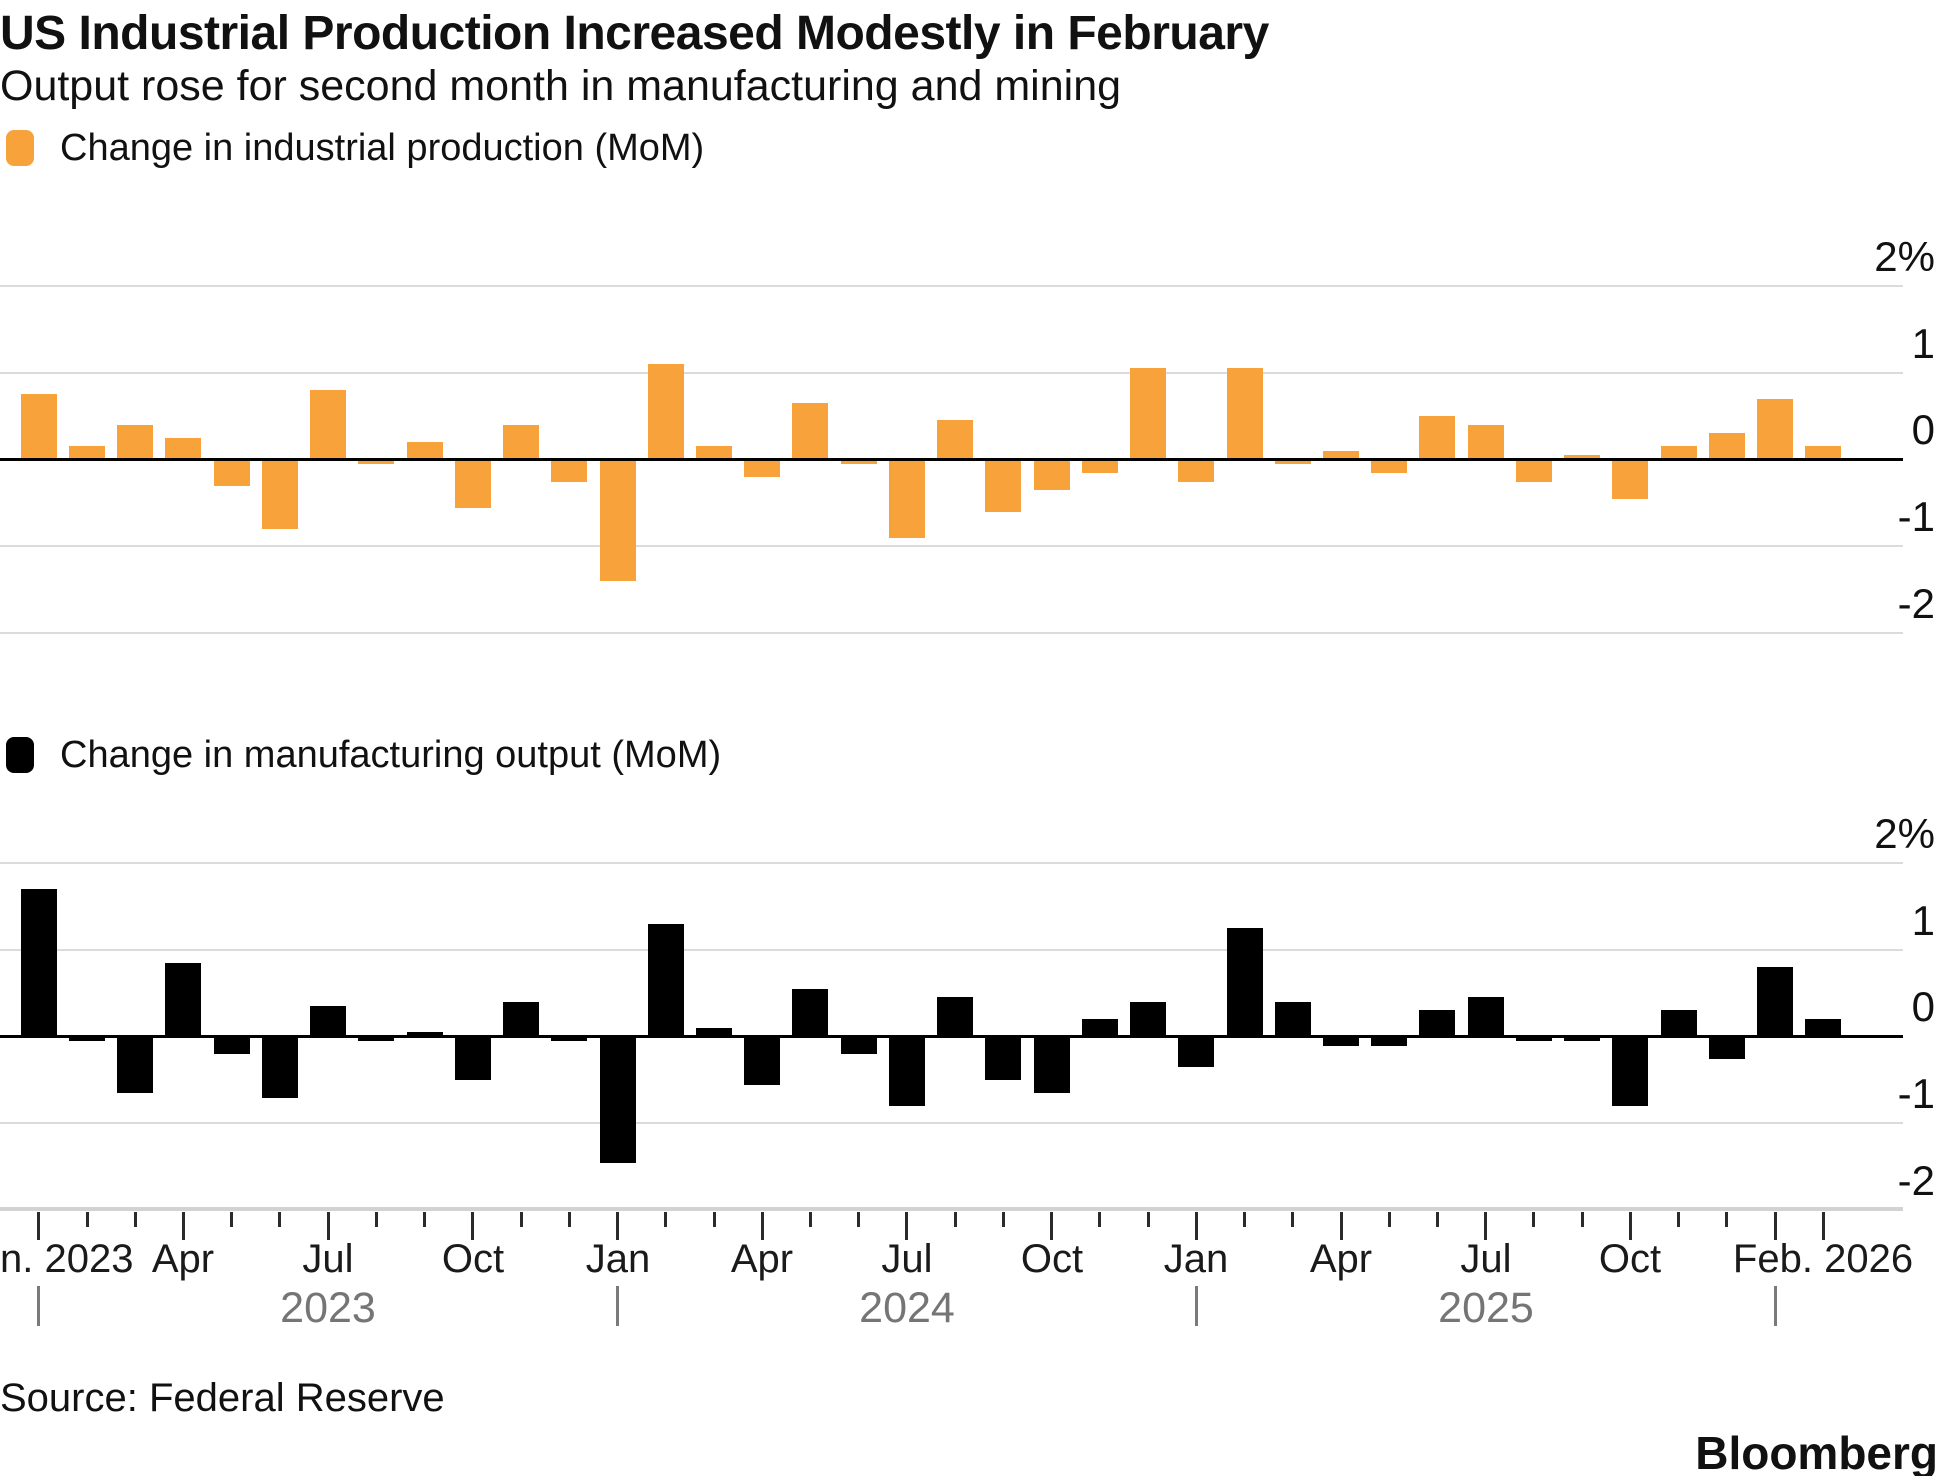  Describe the element at coordinates (714, 452) in the screenshot. I see `bar-industrial-mar-2024` at that location.